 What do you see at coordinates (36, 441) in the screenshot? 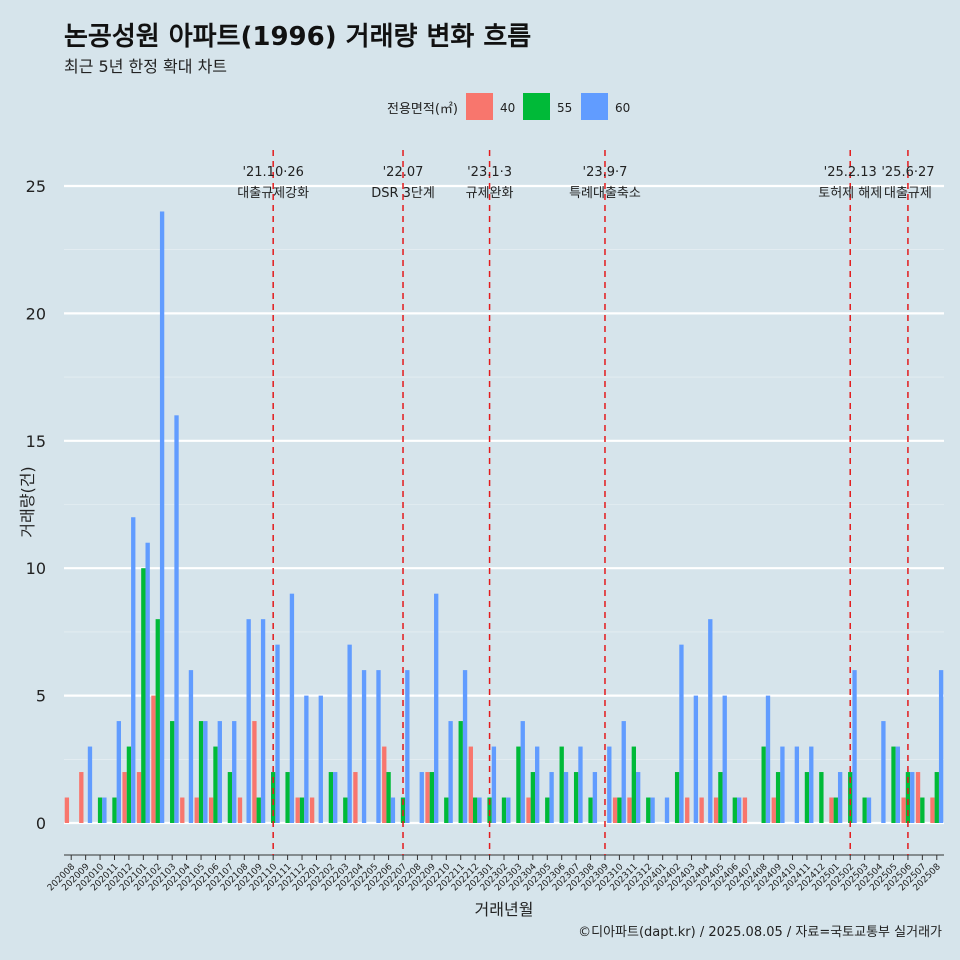
I see `y-tick-label: 15` at bounding box center [36, 441].